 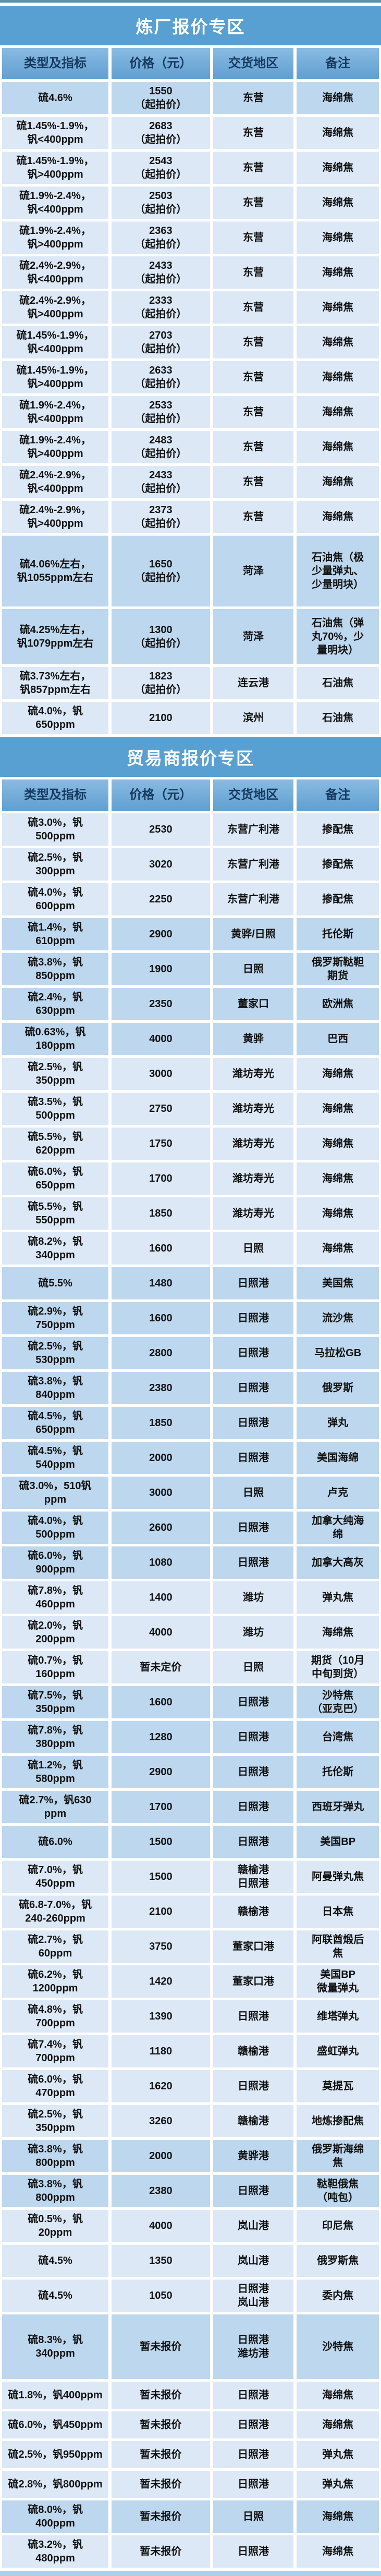 What do you see at coordinates (161, 447) in the screenshot?
I see `price-cell: 2483 （起拍价）` at bounding box center [161, 447].